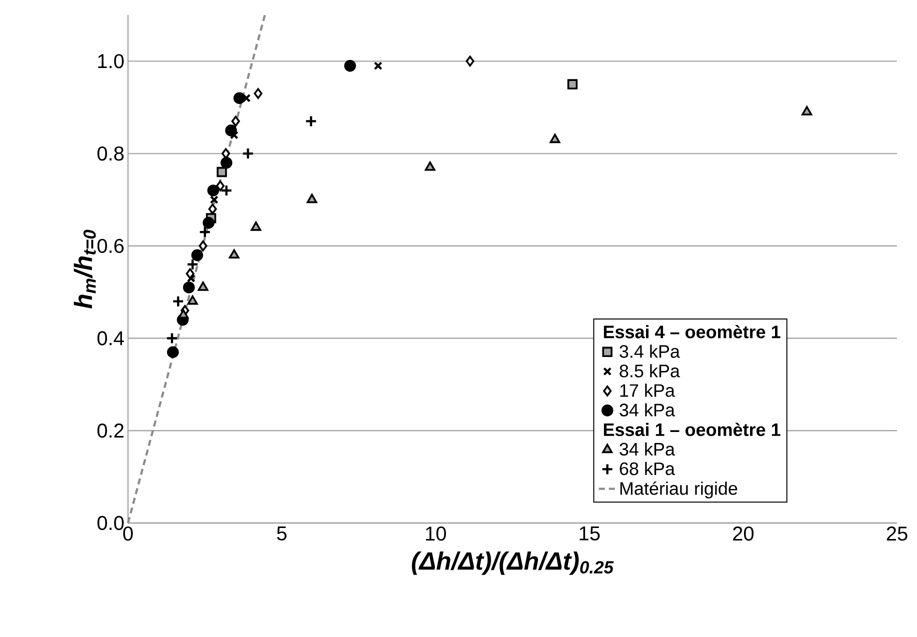 The width and height of the screenshot is (917, 637). What do you see at coordinates (110, 153) in the screenshot?
I see `y-tick-label: 0.8` at bounding box center [110, 153].